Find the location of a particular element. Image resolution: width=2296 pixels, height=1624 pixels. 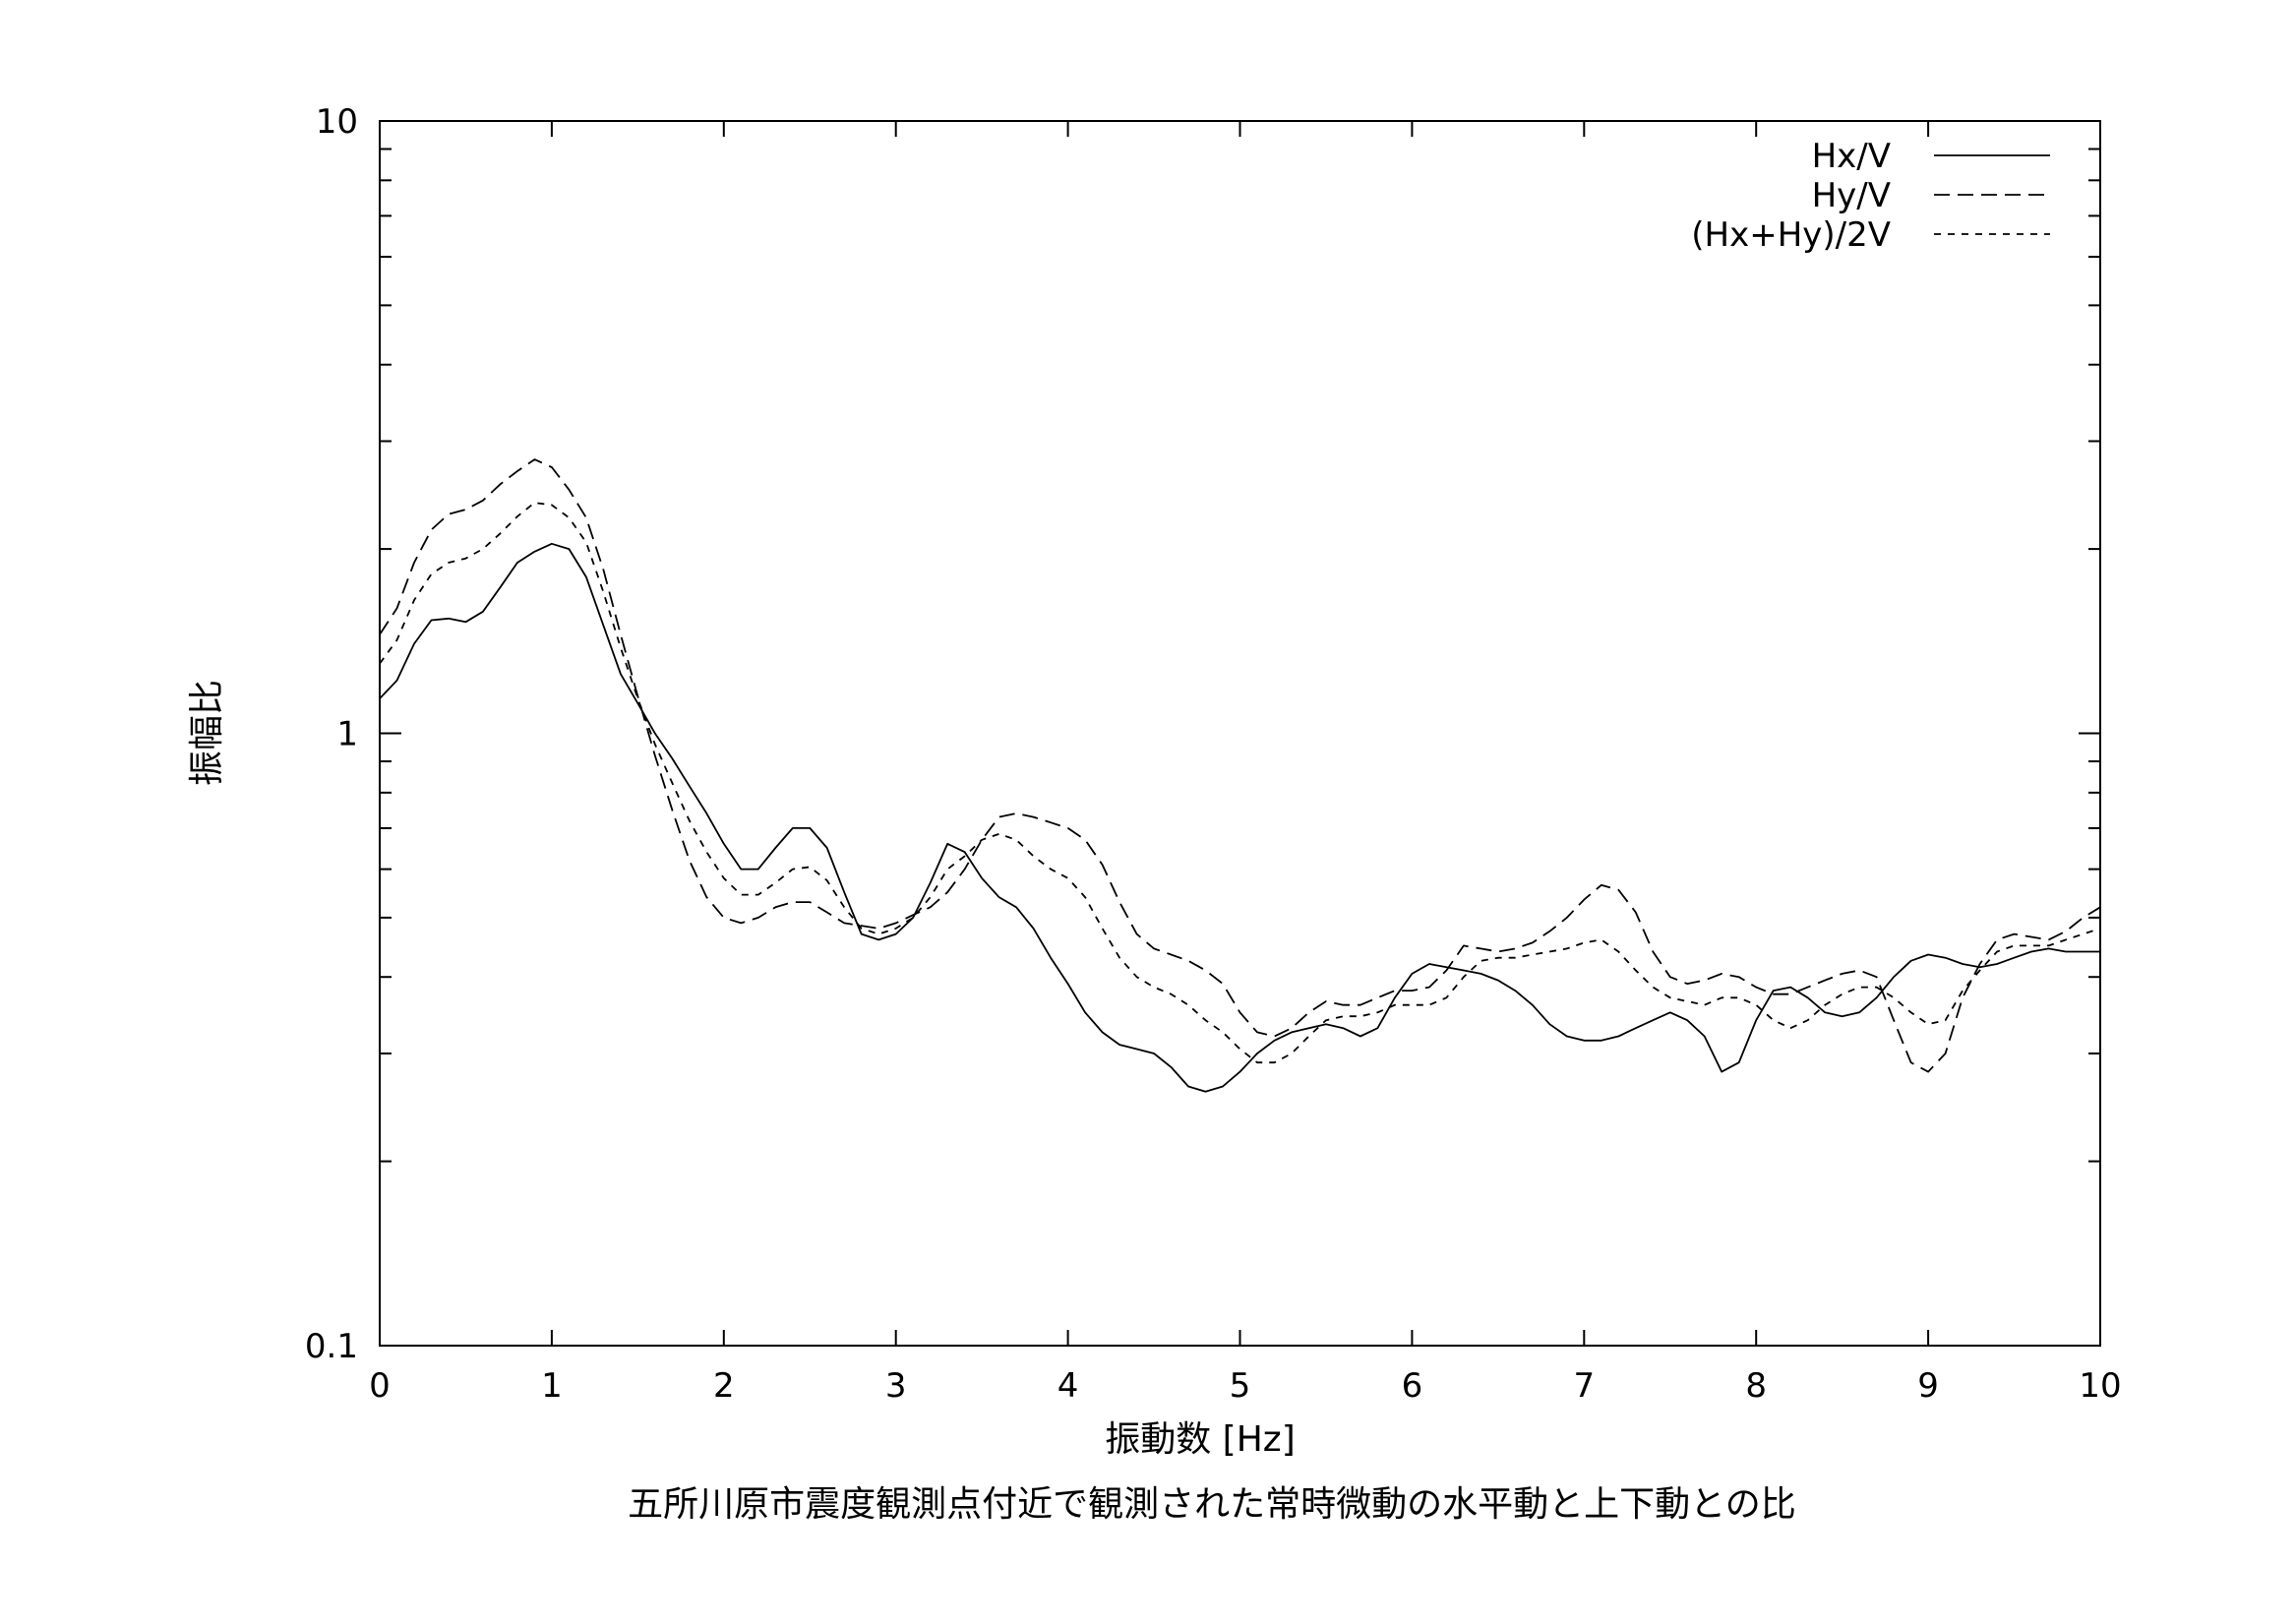

y-tick-labels: 0.1 1 10 is located at coordinates (331, 734).